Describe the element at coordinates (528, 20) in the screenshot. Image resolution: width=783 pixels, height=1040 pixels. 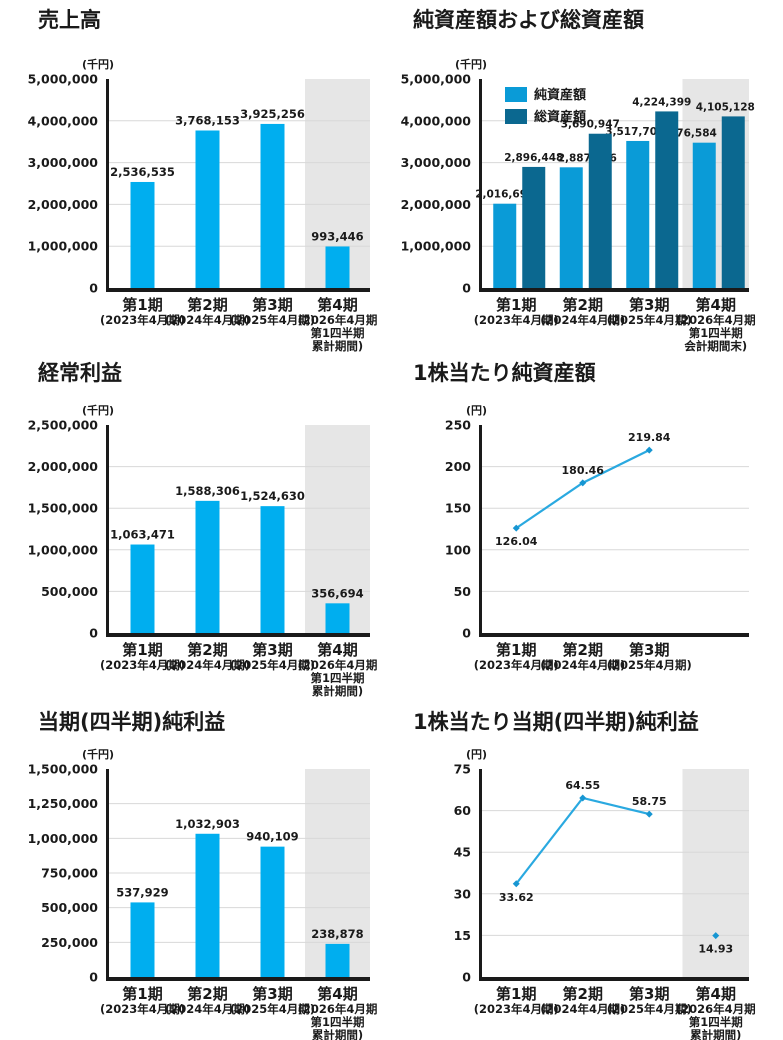
I see `chart-title-net-assets-total-assets: 純資産額および総資産額` at that location.